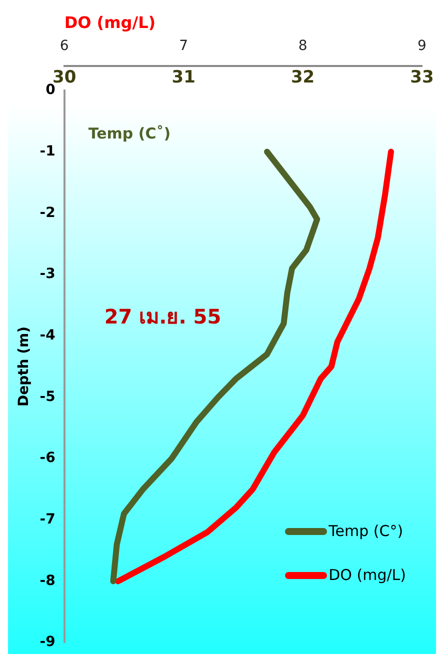  What do you see at coordinates (129, 133) in the screenshot?
I see `x-axis-title: Temp (C˚)` at bounding box center [129, 133].